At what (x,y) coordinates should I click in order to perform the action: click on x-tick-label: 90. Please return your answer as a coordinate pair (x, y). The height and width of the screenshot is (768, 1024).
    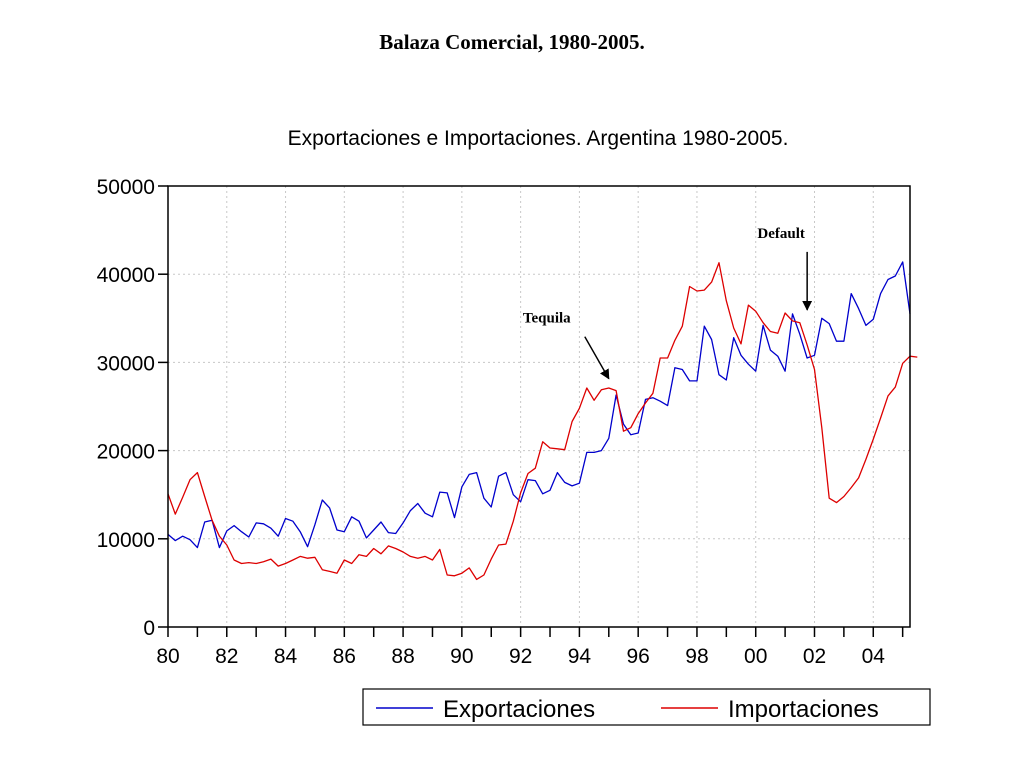
    Looking at the image, I should click on (461, 656).